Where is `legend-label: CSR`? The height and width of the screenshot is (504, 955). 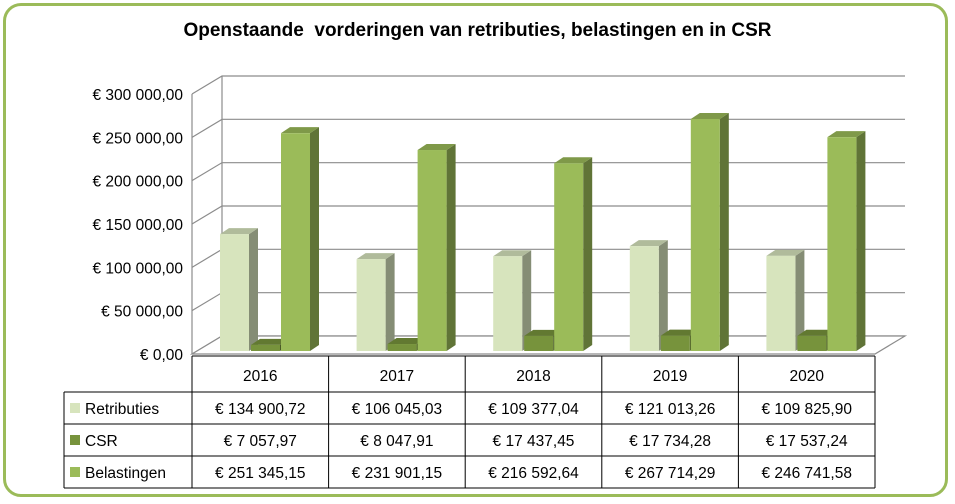
legend-label: CSR is located at coordinates (101, 441).